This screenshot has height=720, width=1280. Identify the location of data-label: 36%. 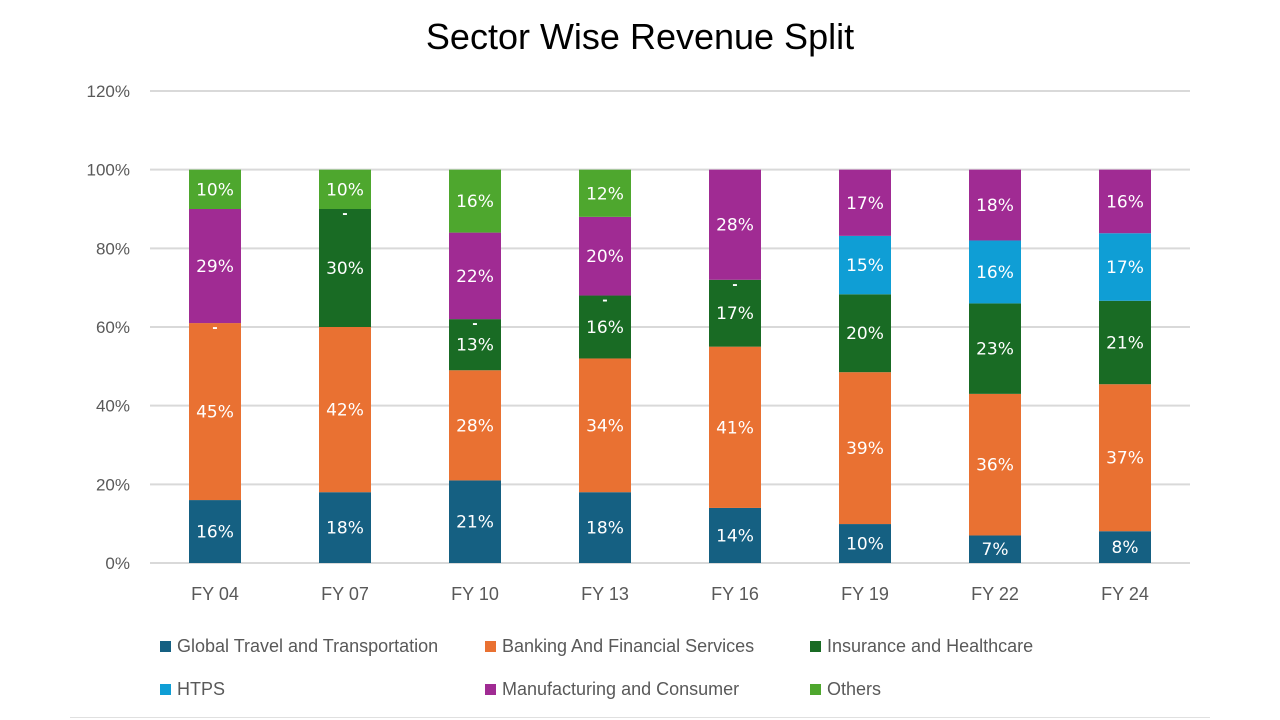
(995, 466).